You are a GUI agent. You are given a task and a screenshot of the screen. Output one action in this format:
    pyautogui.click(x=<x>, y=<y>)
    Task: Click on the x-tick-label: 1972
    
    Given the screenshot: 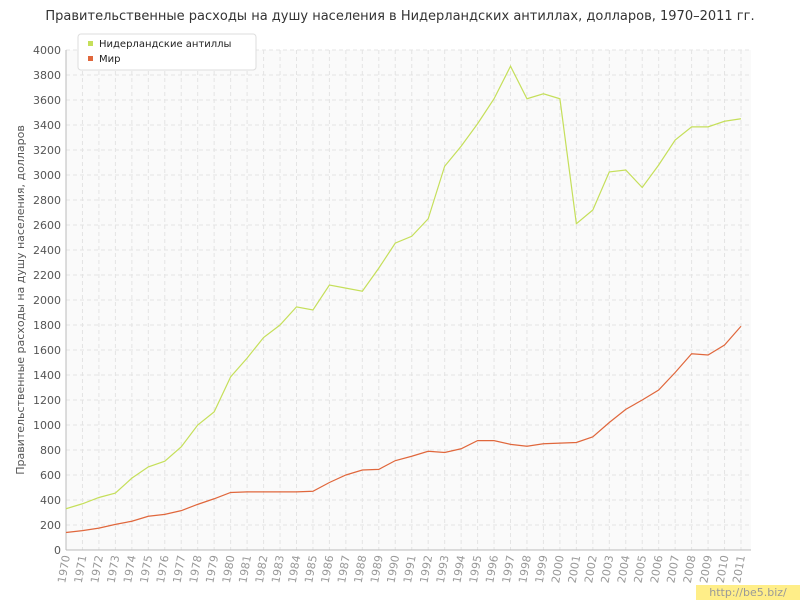 What is the action you would take?
    pyautogui.click(x=97, y=569)
    